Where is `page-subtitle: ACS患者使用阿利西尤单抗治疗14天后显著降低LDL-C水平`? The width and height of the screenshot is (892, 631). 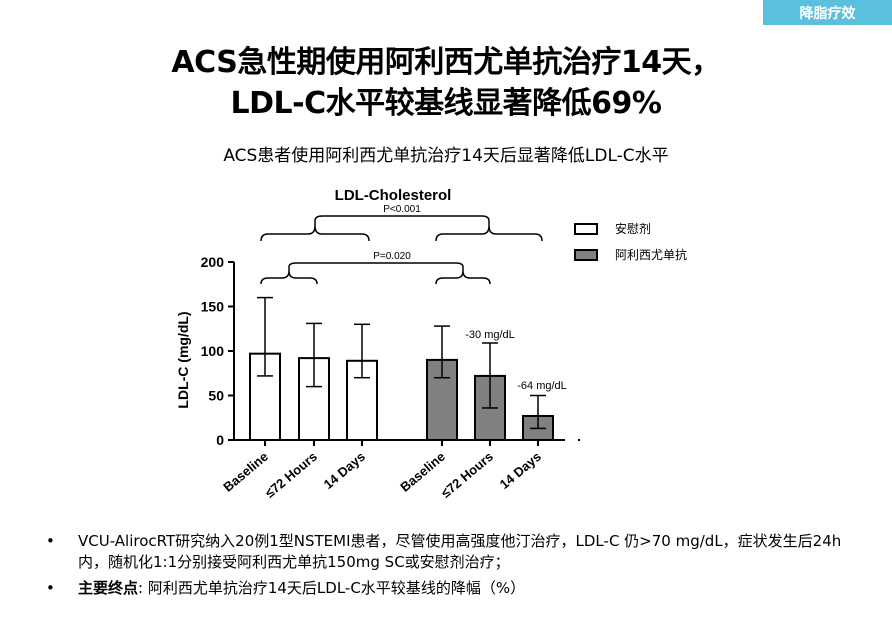
page-subtitle: ACS患者使用阿利西尤单抗治疗14天后显著降低LDL-C水平 is located at coordinates (446, 156).